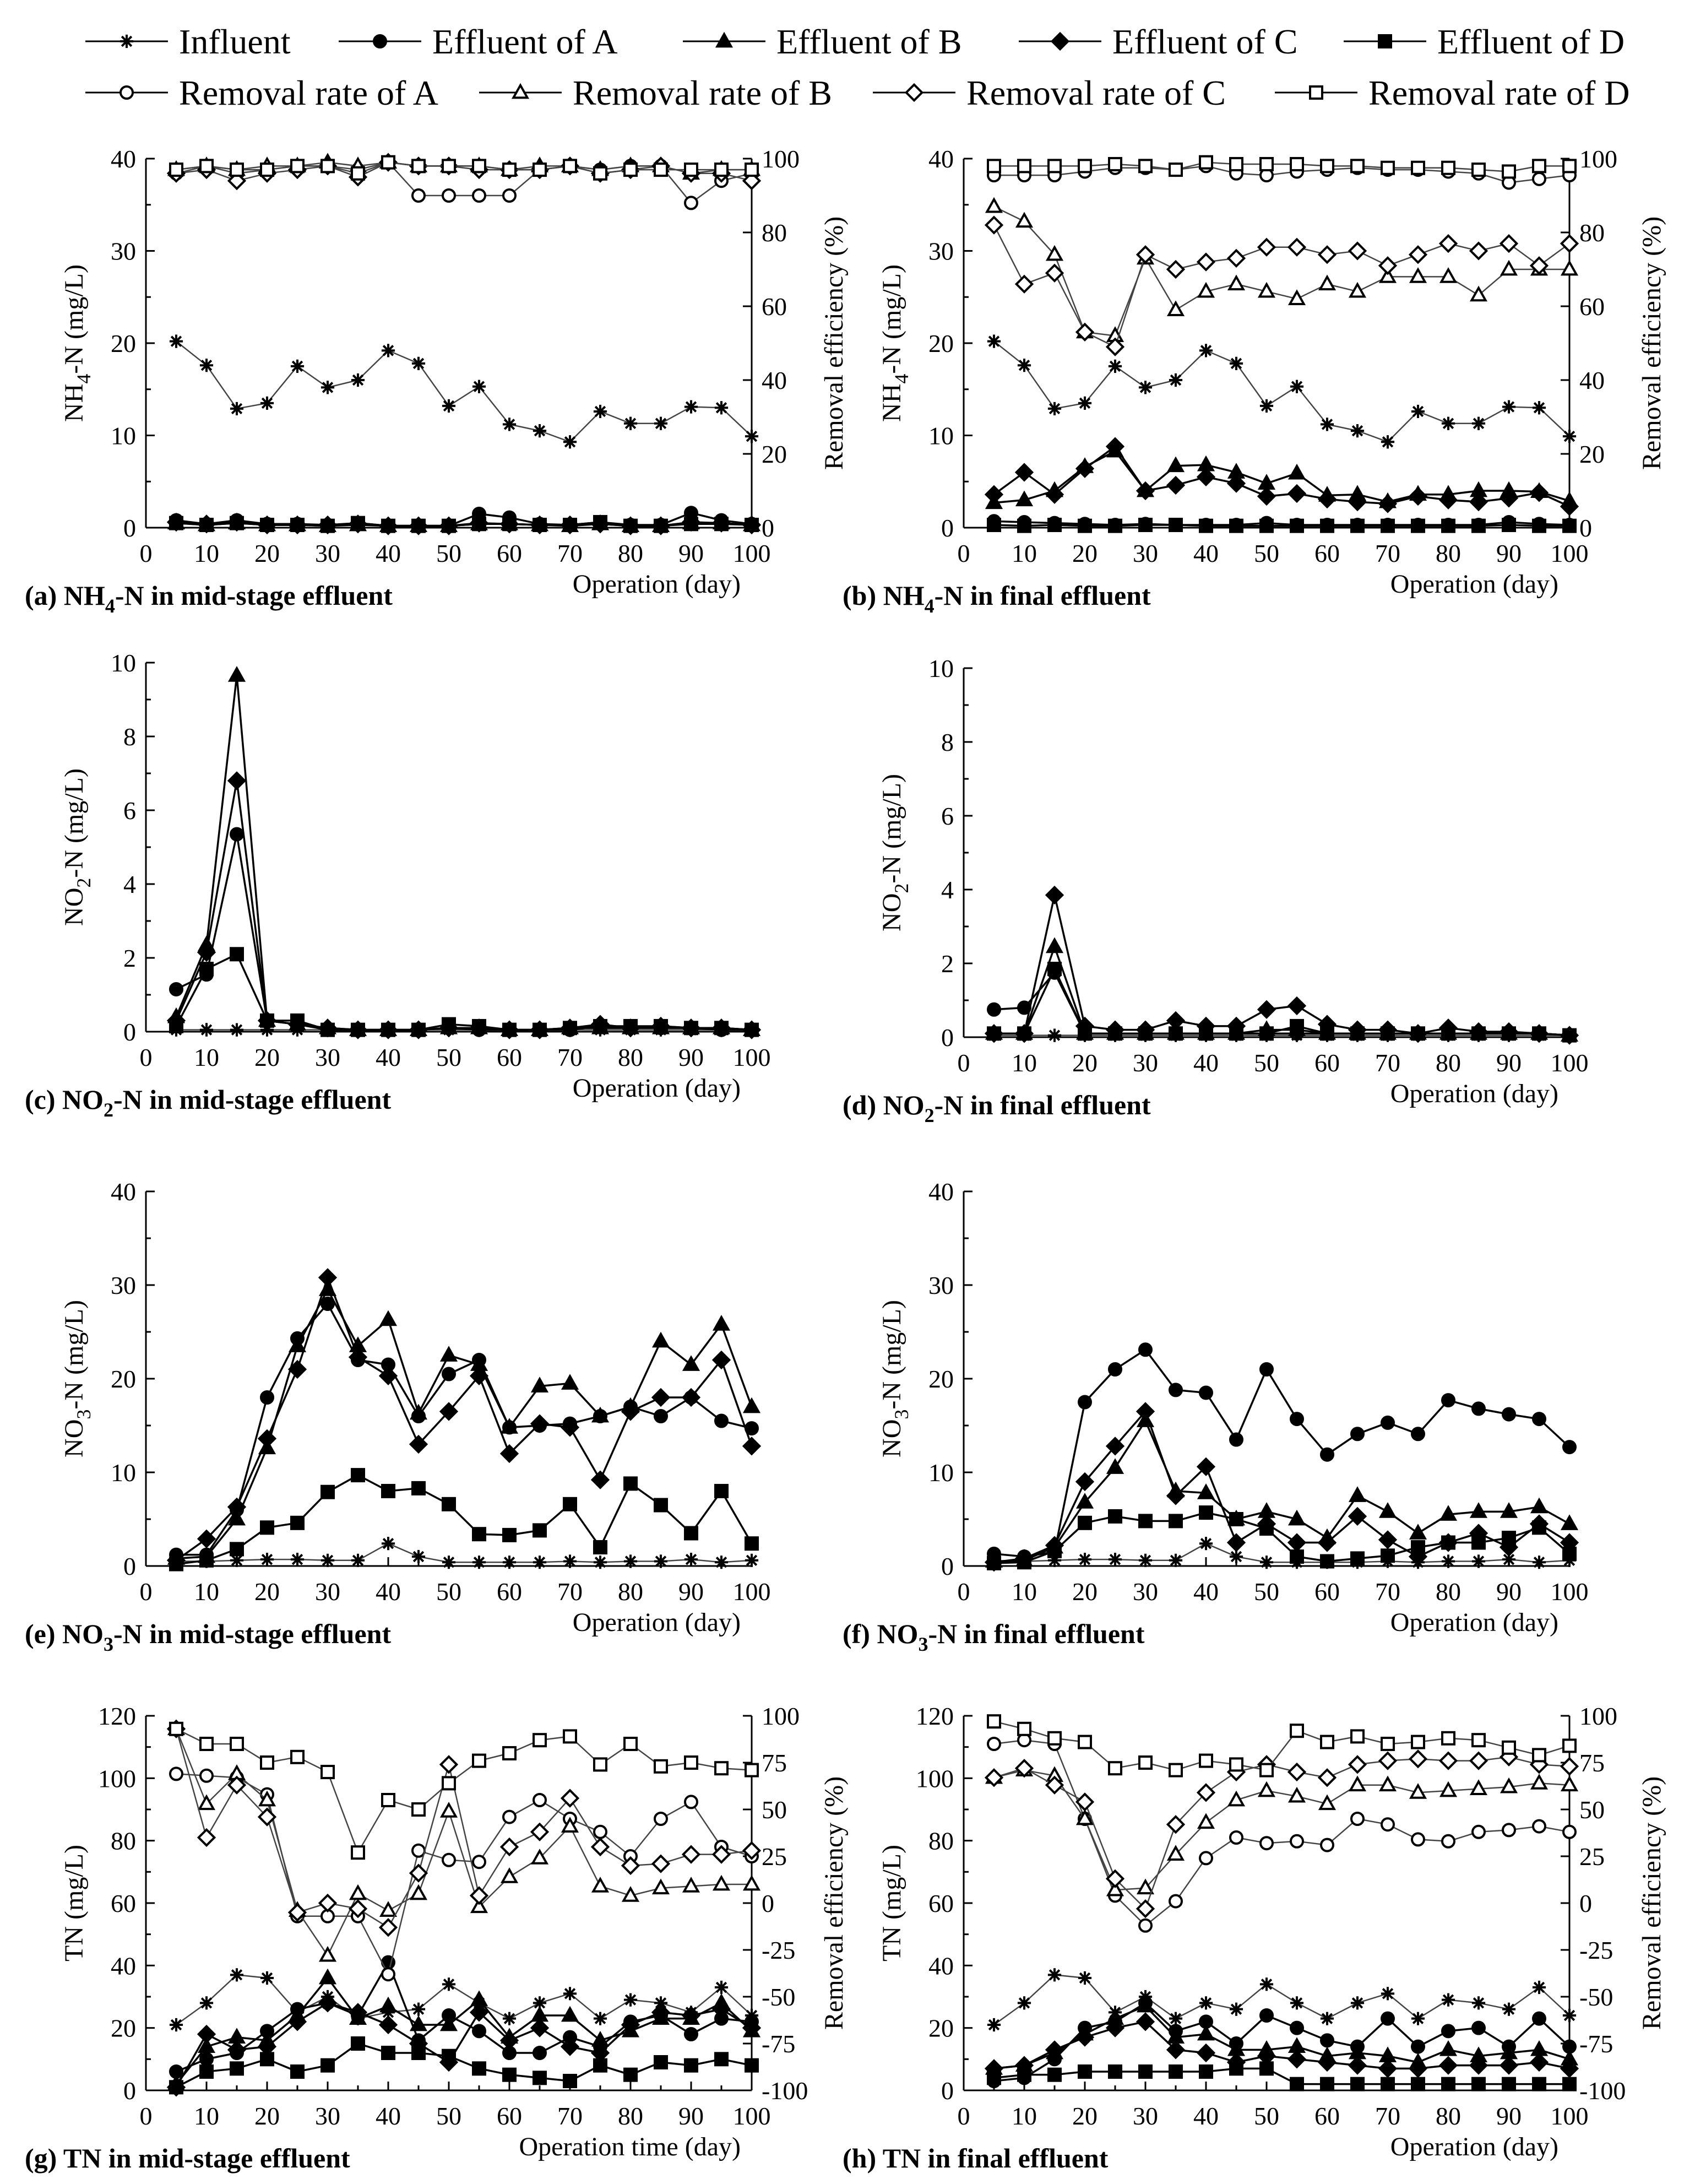  I want to click on y-tick-label: 100, so click(935, 1778).